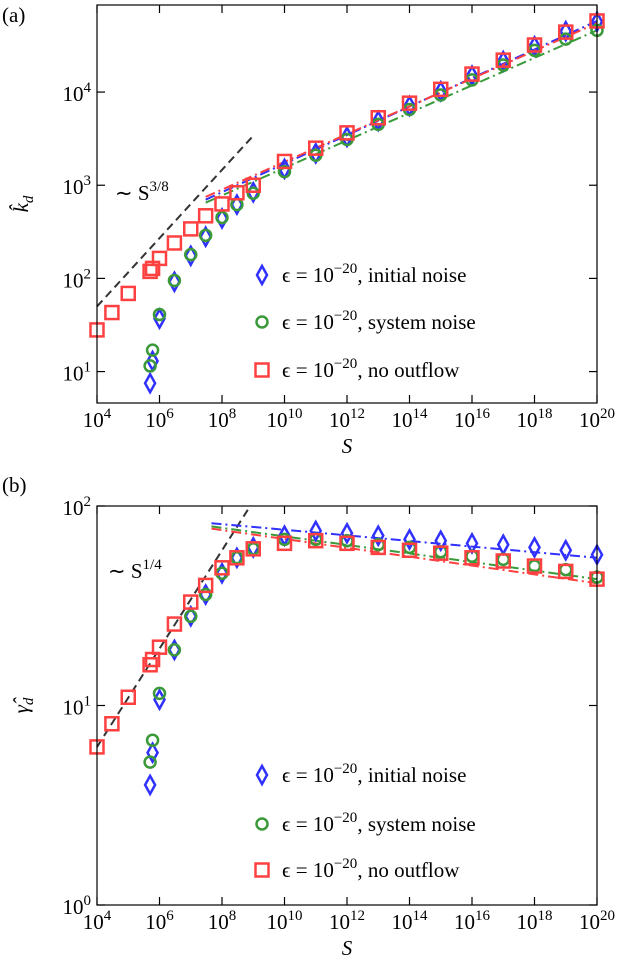  Describe the element at coordinates (23, 203) in the screenshot. I see `y-axis-label: k̂d` at that location.